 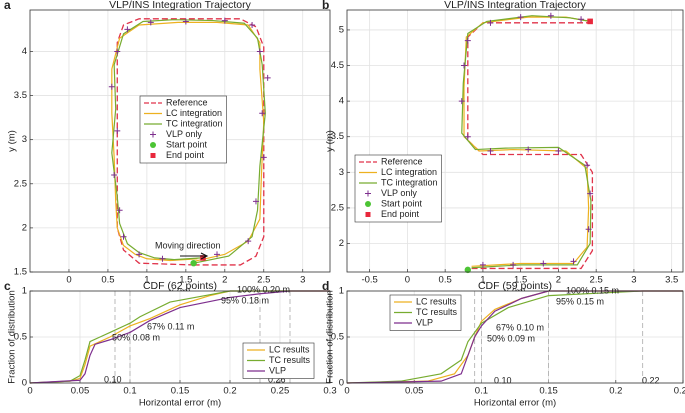 I want to click on y-tick-label: 3.5, so click(x=337, y=136).